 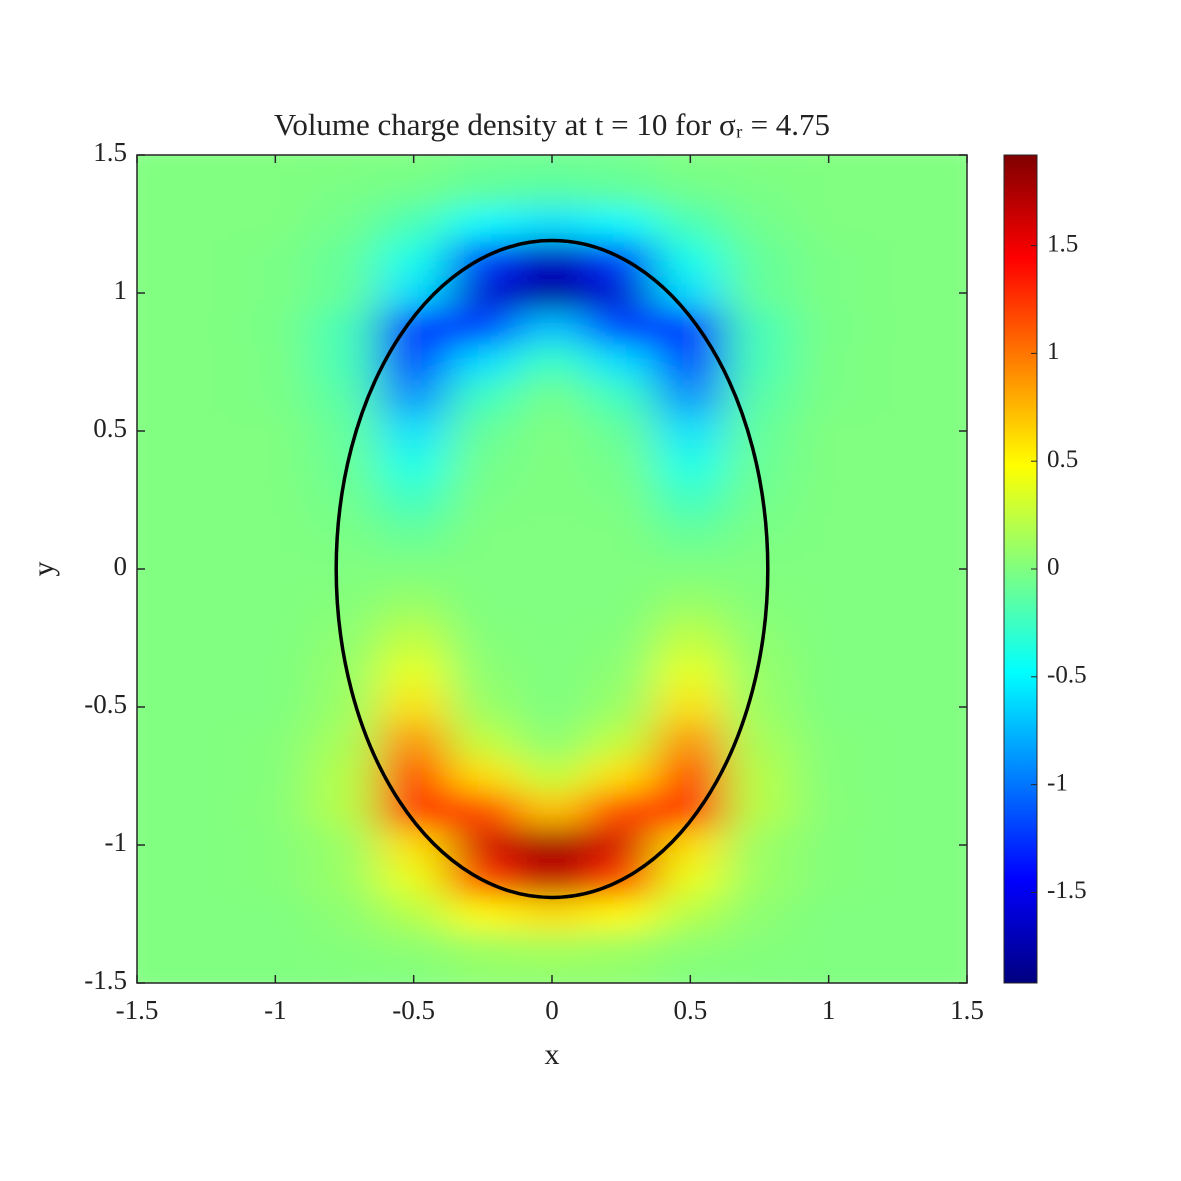 What do you see at coordinates (137, 1010) in the screenshot?
I see `x-tick-label: -1.5` at bounding box center [137, 1010].